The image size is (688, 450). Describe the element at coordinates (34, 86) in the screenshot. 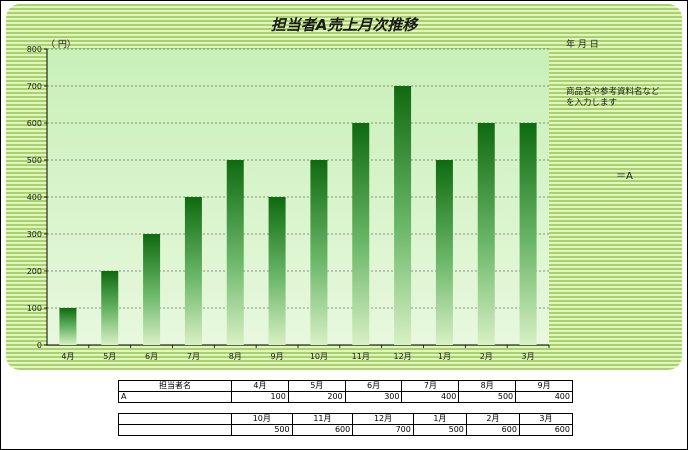

I see `y-tick-label: 700` at that location.